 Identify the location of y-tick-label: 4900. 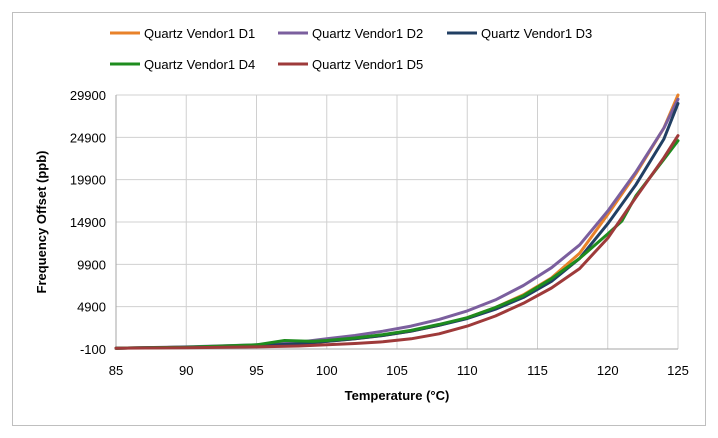
(91, 307).